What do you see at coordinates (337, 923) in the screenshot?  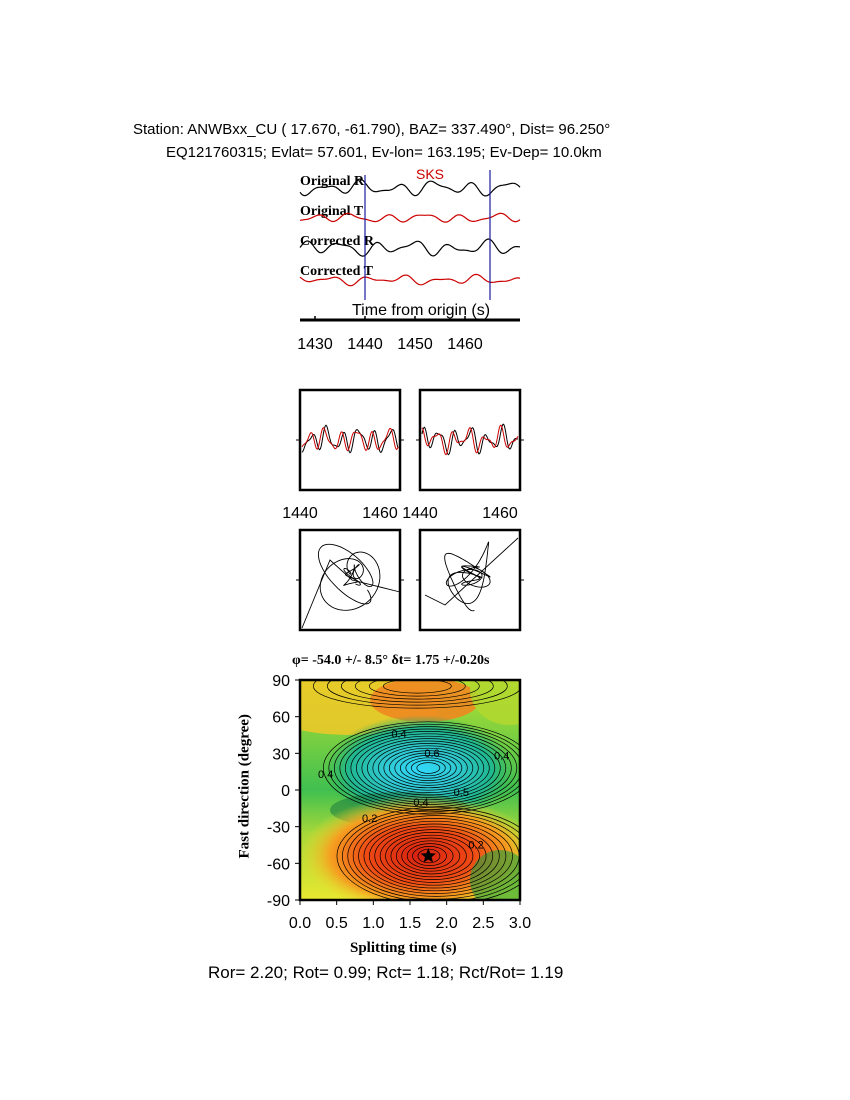 I see `grid-xtick-label-0.5: 0.5` at bounding box center [337, 923].